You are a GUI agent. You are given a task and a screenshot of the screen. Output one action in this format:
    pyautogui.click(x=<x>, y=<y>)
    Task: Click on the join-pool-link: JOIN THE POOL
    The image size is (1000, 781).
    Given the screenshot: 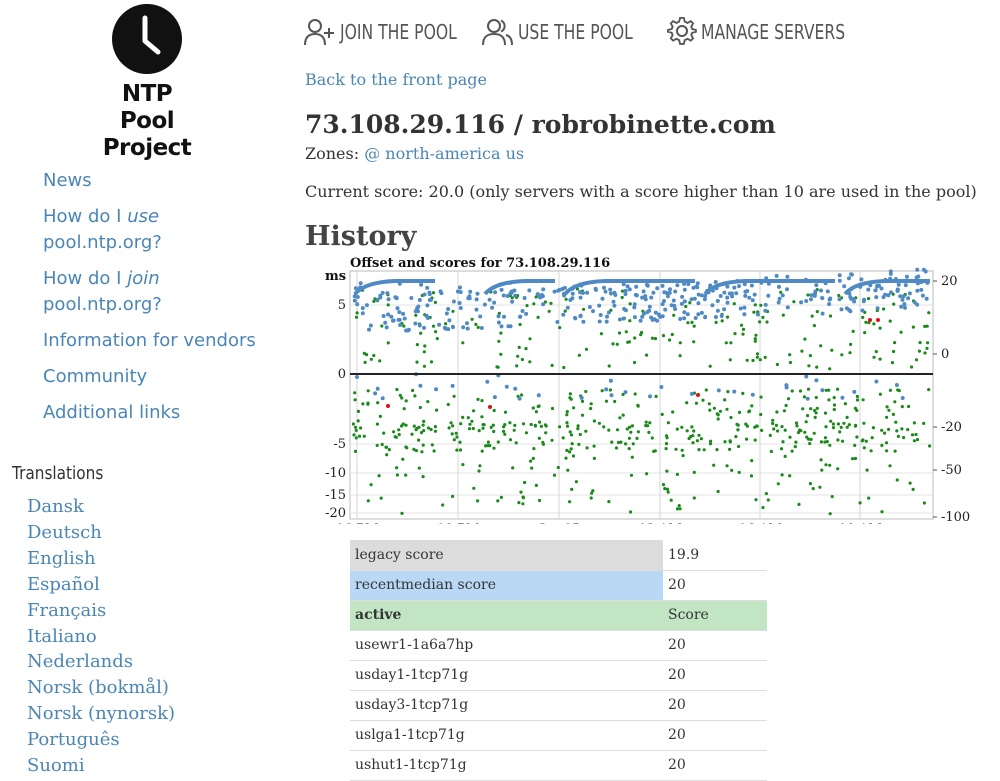 What is the action you would take?
    pyautogui.click(x=397, y=32)
    